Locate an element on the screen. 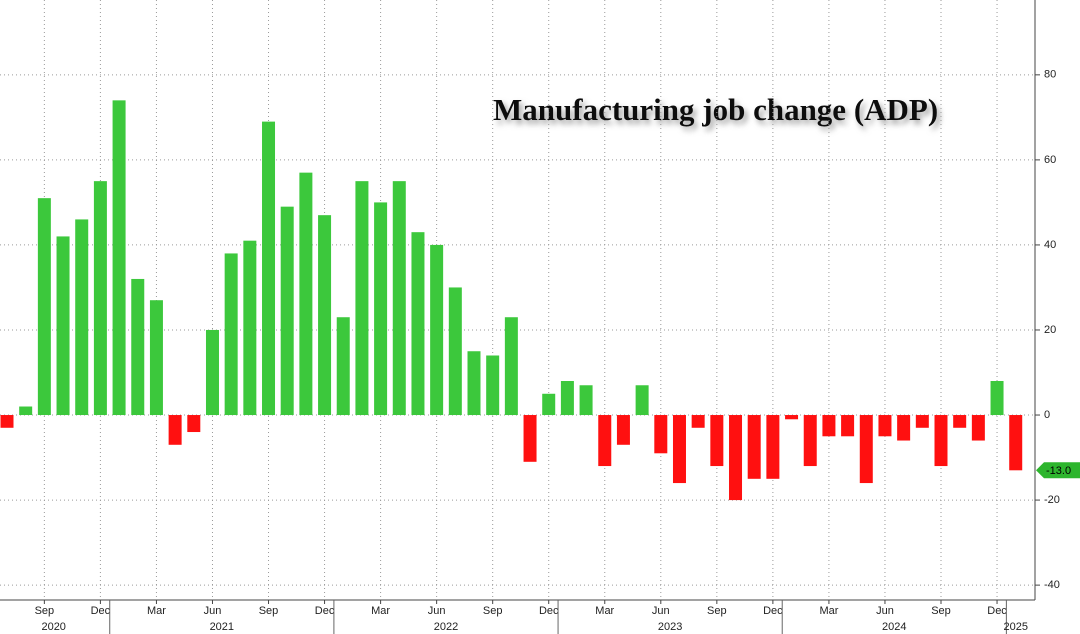 The height and width of the screenshot is (634, 1080). y-tick-label: 20 is located at coordinates (1050, 330).